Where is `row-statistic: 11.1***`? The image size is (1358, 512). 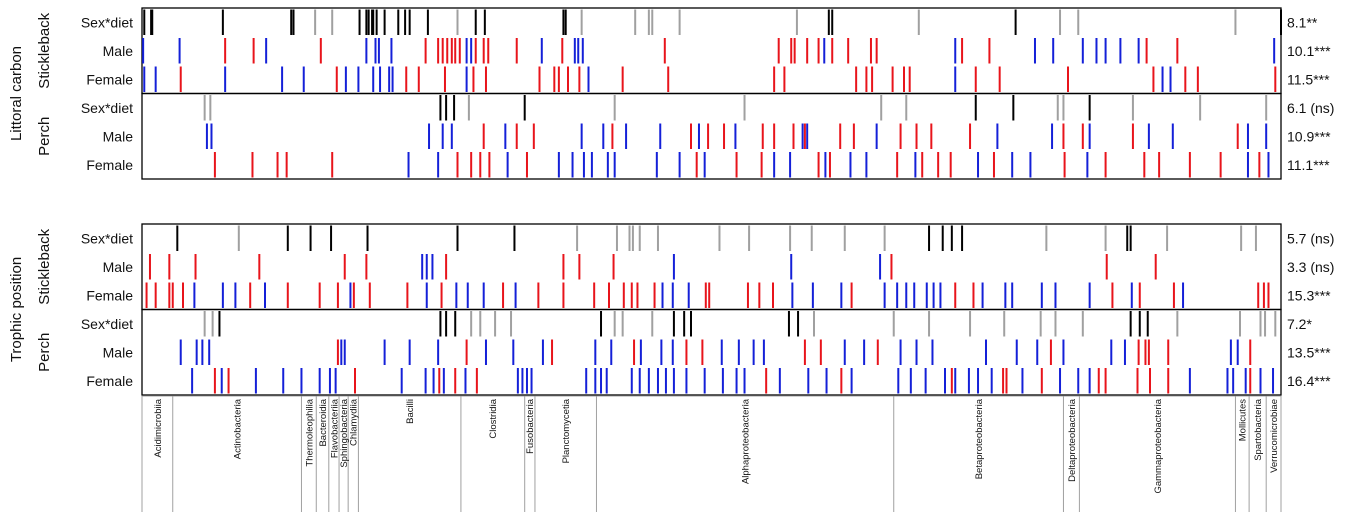 row-statistic: 11.1*** is located at coordinates (1308, 165).